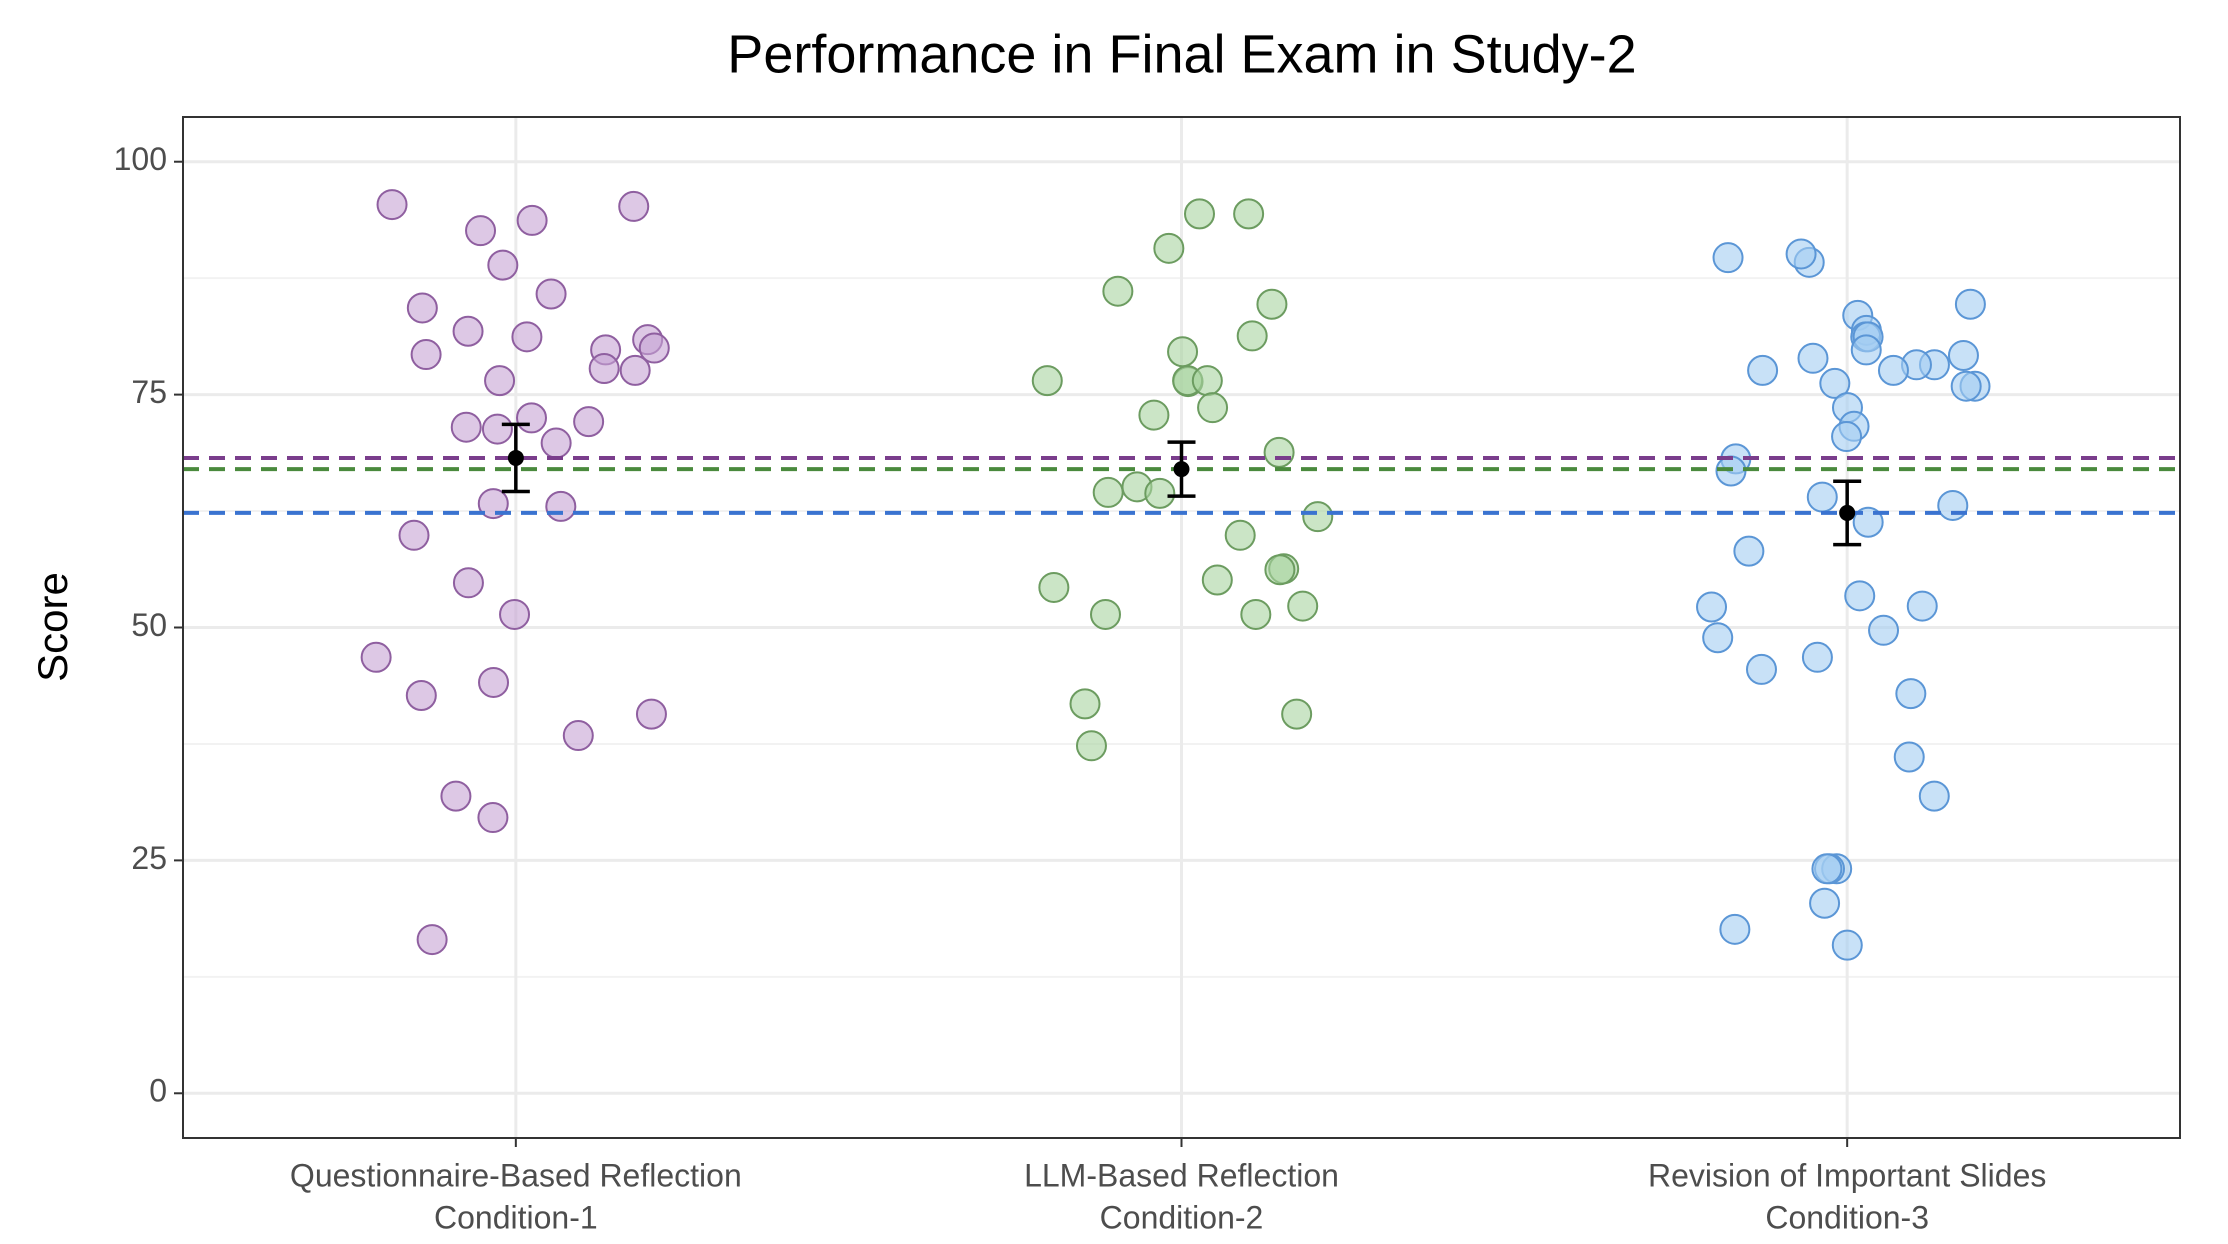  Describe the element at coordinates (516, 1217) in the screenshot. I see `x-tick-label: Condition-1` at that location.